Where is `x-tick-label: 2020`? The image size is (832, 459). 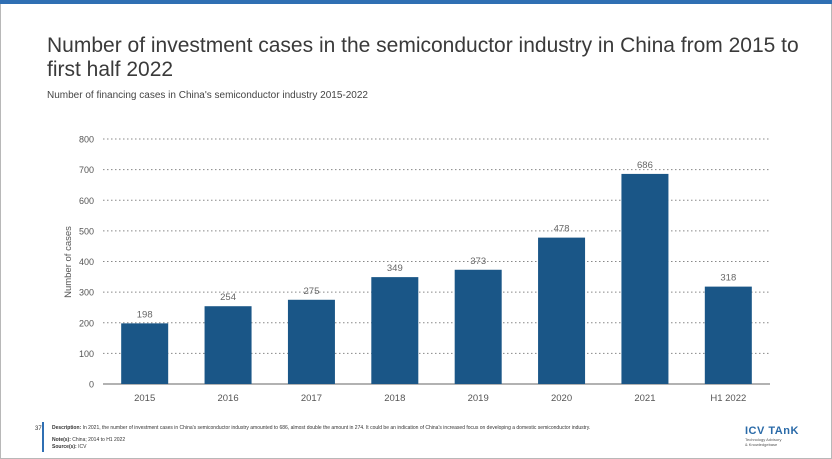 x-tick-label: 2020 is located at coordinates (561, 398).